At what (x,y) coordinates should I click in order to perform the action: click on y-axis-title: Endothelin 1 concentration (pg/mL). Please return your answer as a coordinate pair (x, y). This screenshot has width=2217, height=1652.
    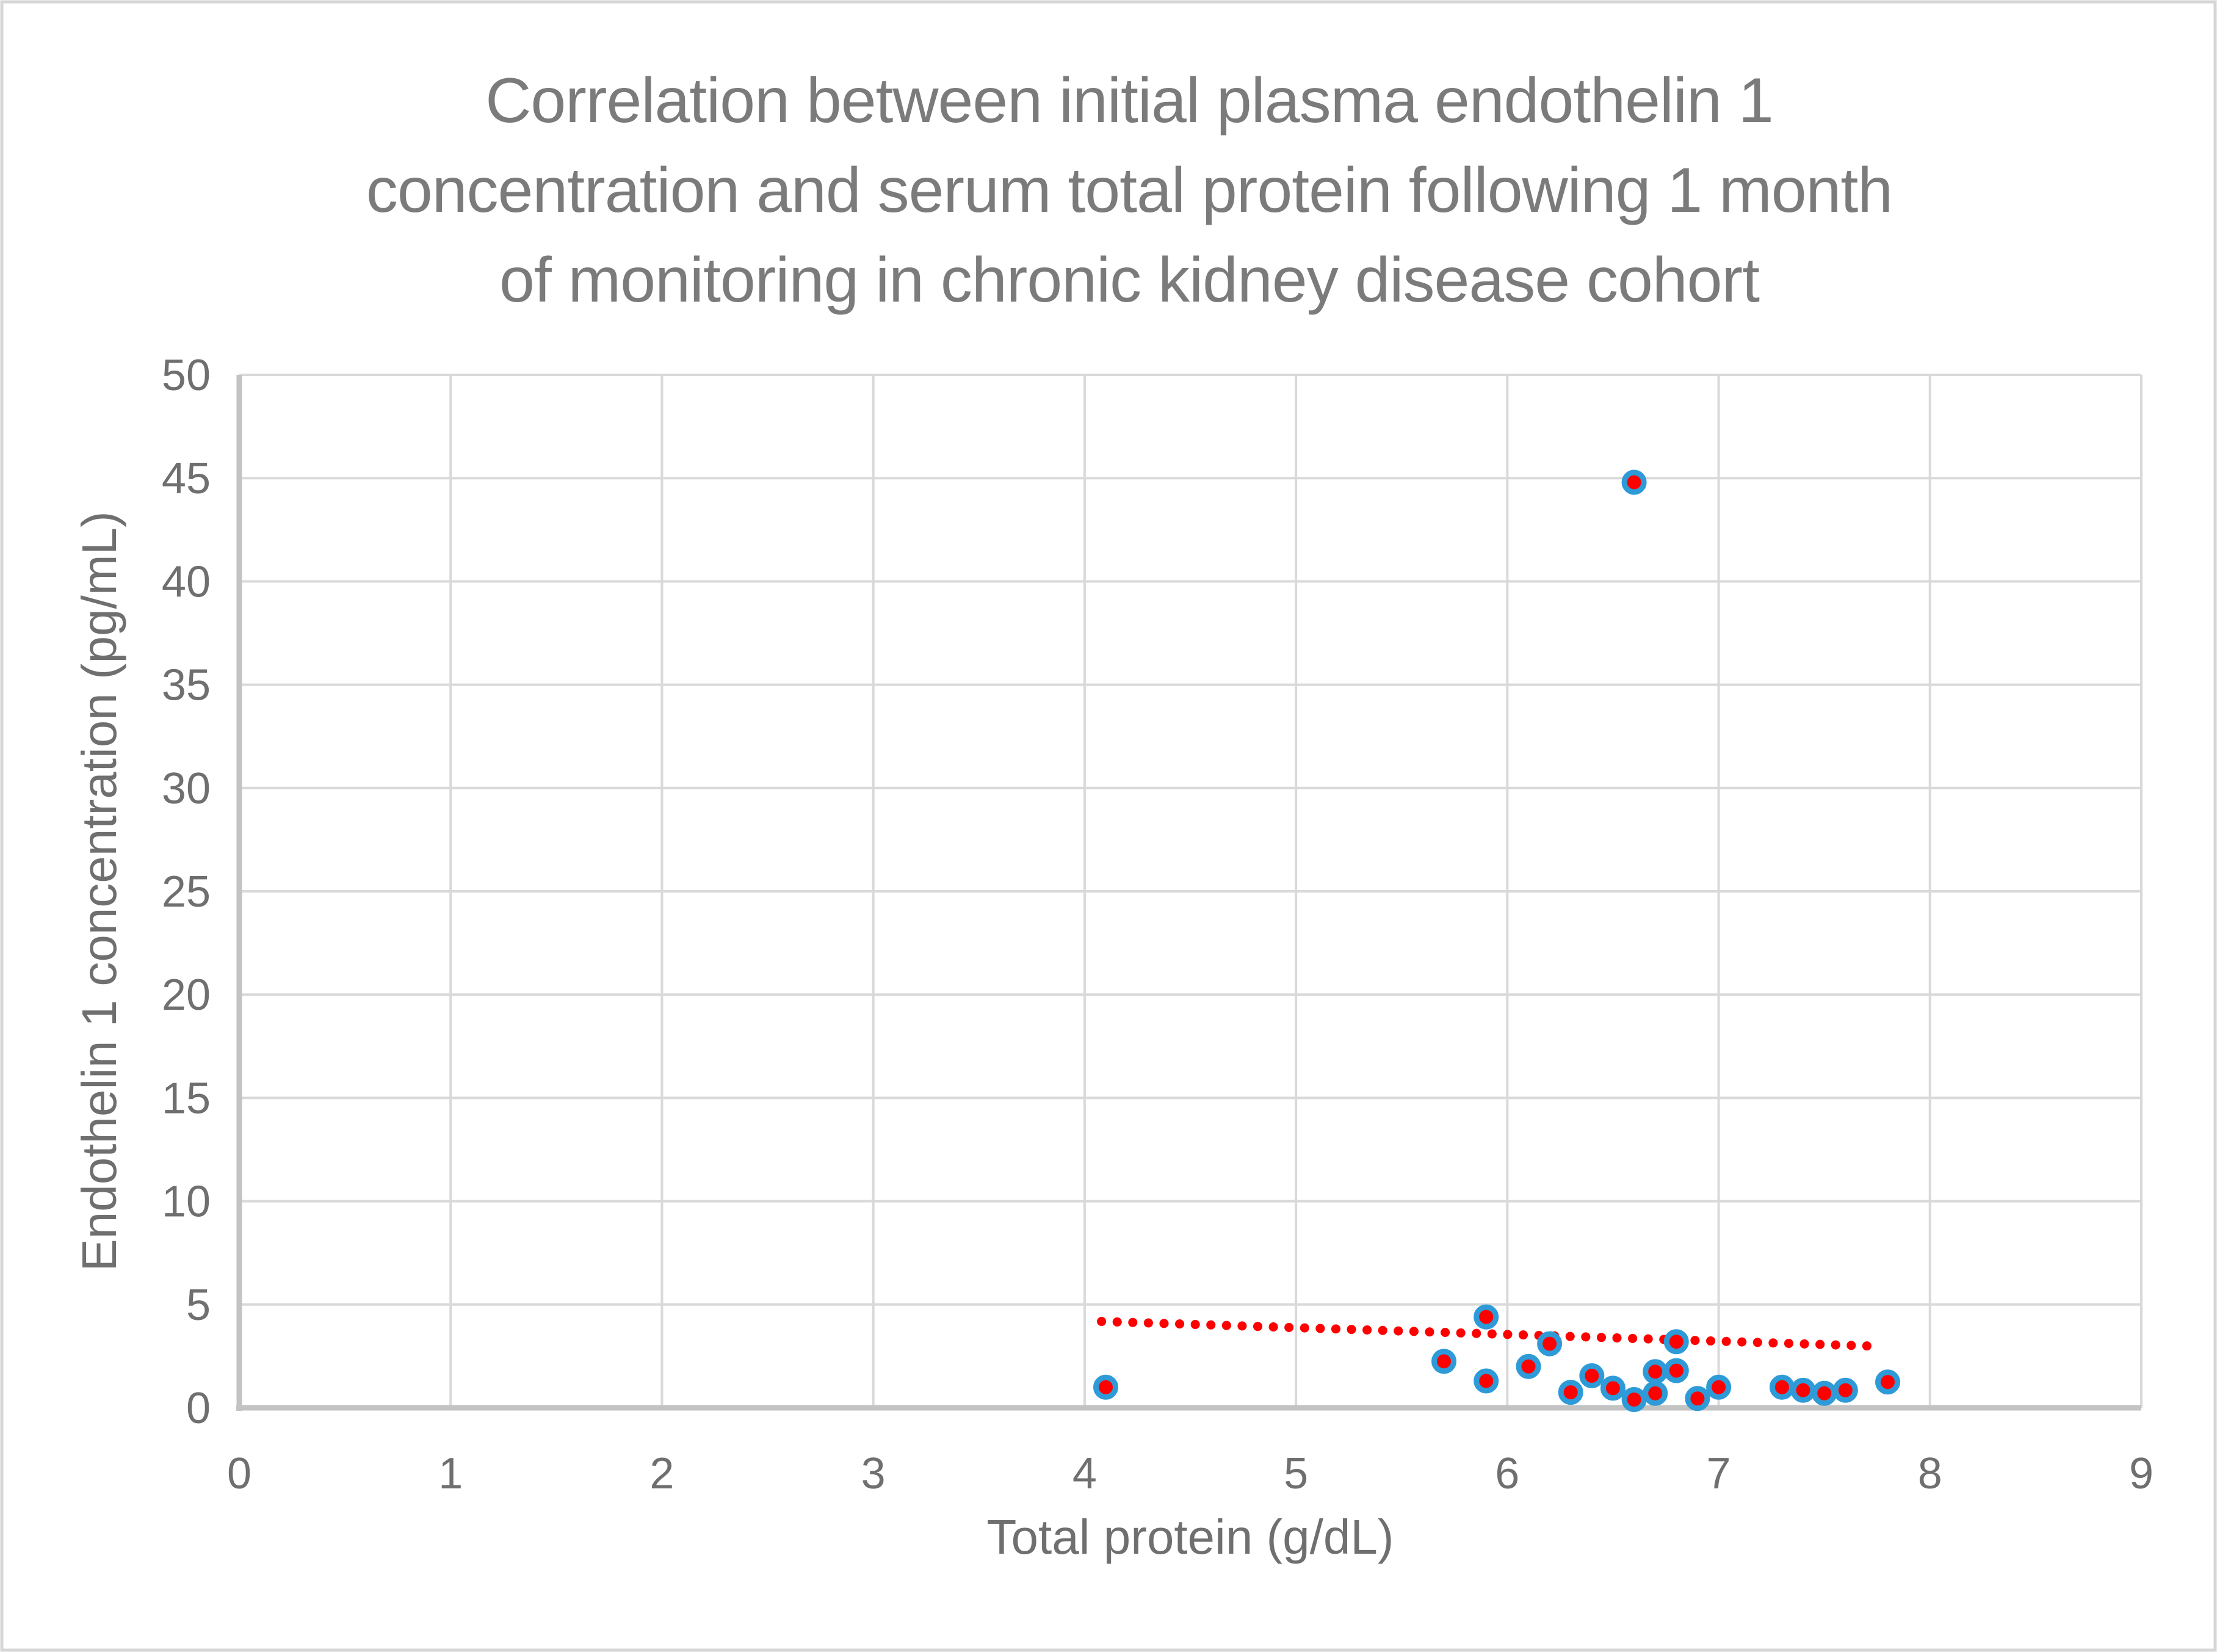
    Looking at the image, I should click on (99, 891).